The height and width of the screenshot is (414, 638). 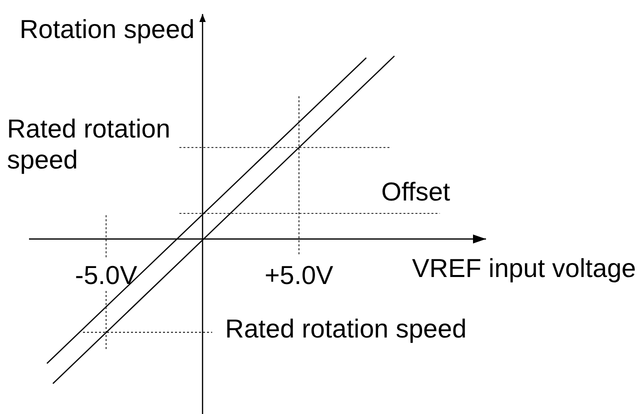 What do you see at coordinates (106, 275) in the screenshot?
I see `x-tick-label: -5.0V` at bounding box center [106, 275].